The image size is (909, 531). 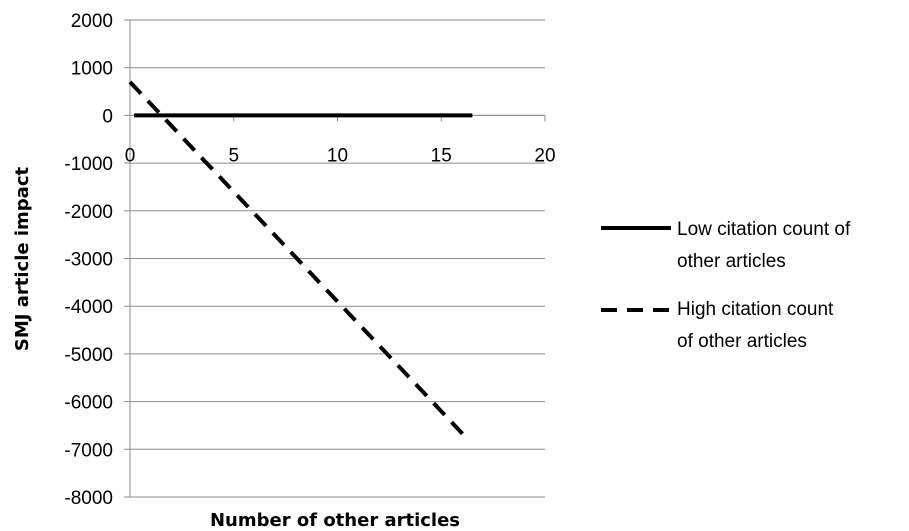 I want to click on y-tick-label: -2000, so click(x=88, y=212).